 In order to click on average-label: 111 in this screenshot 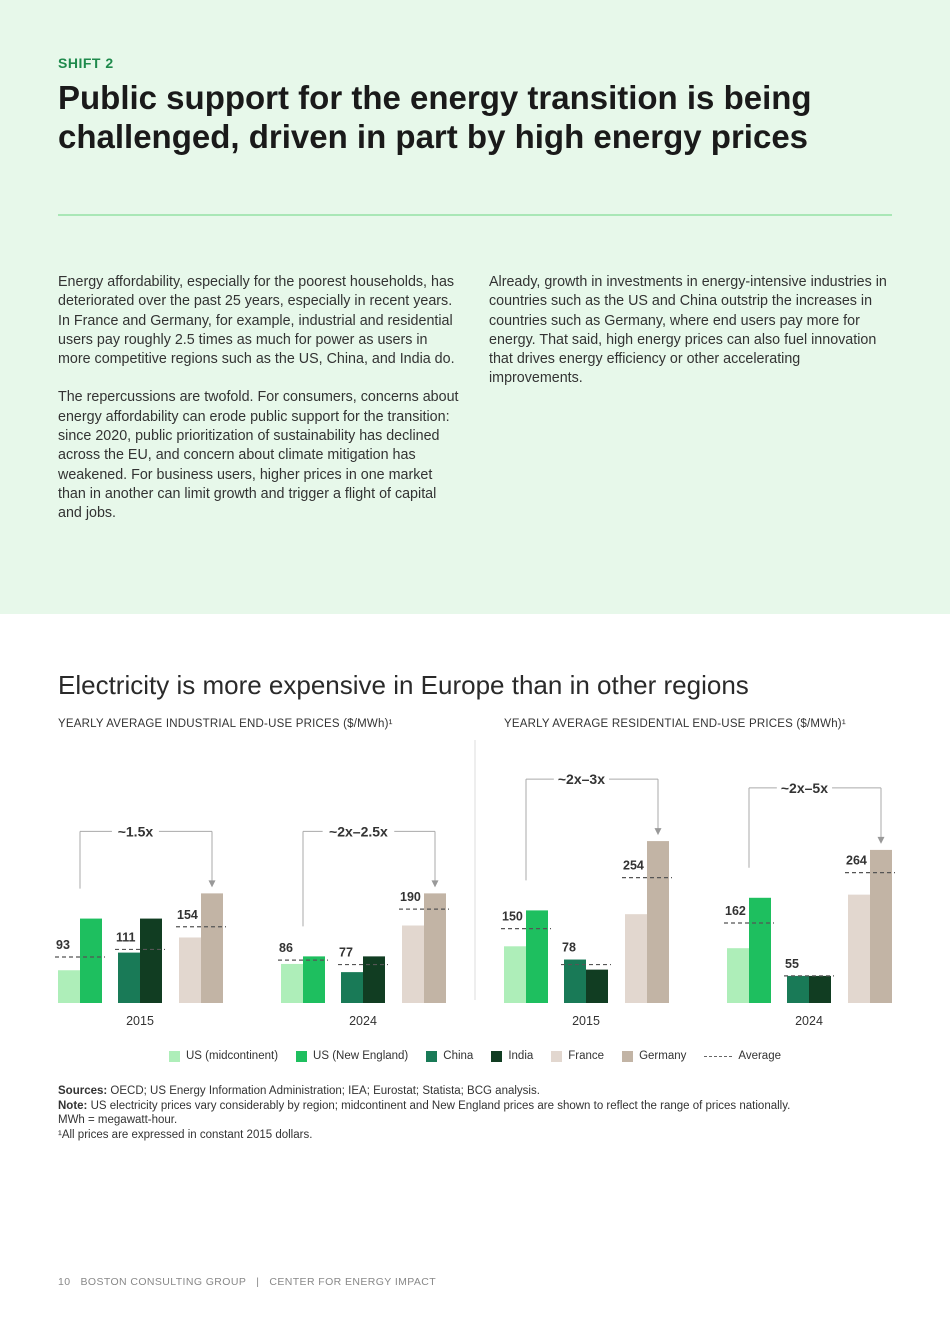, I will do `click(126, 937)`.